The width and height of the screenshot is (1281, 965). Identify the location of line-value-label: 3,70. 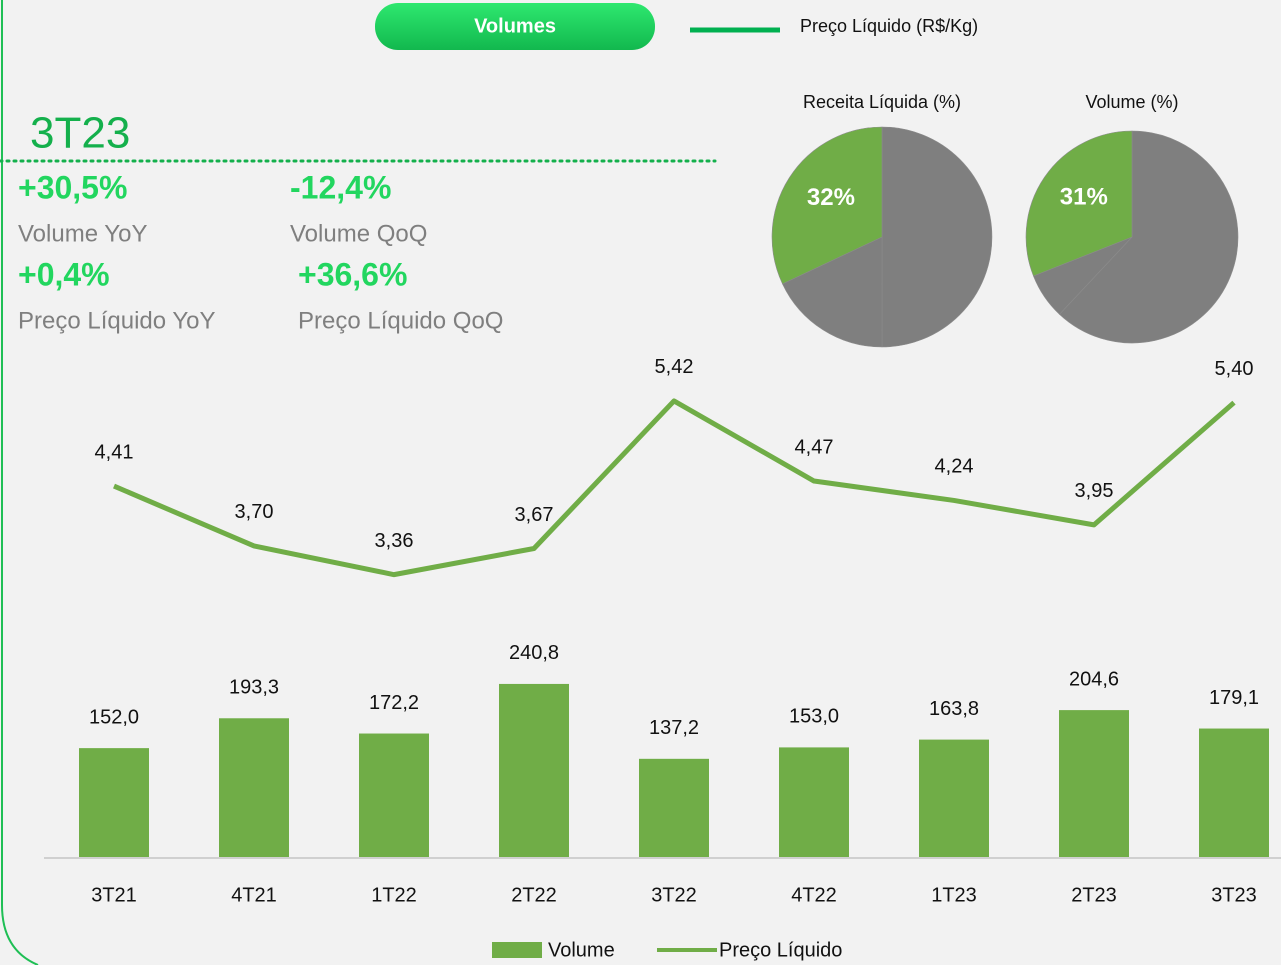
(254, 512).